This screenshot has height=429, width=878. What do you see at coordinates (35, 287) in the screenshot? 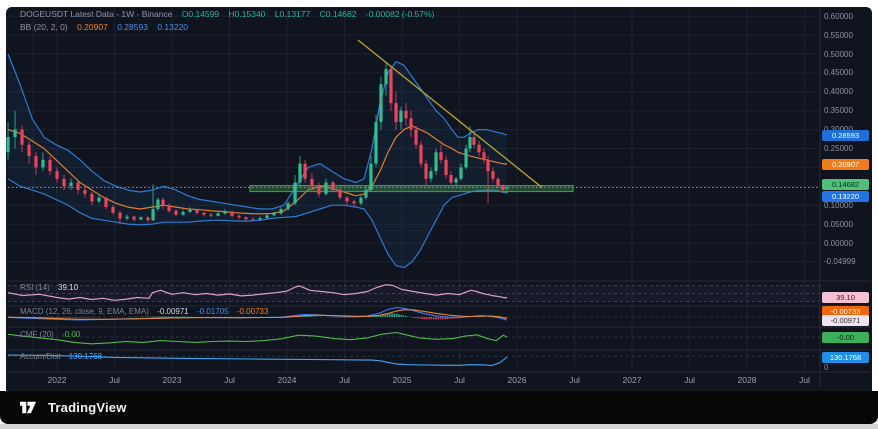
I see `rsi-label: RSI (14)` at bounding box center [35, 287].